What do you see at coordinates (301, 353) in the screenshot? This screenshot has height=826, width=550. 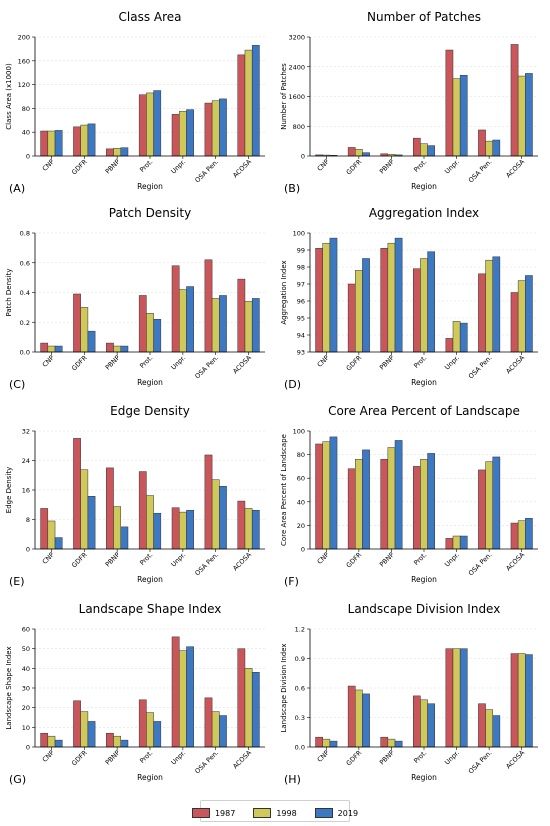 I see `y-tick-label: 93` at bounding box center [301, 353].